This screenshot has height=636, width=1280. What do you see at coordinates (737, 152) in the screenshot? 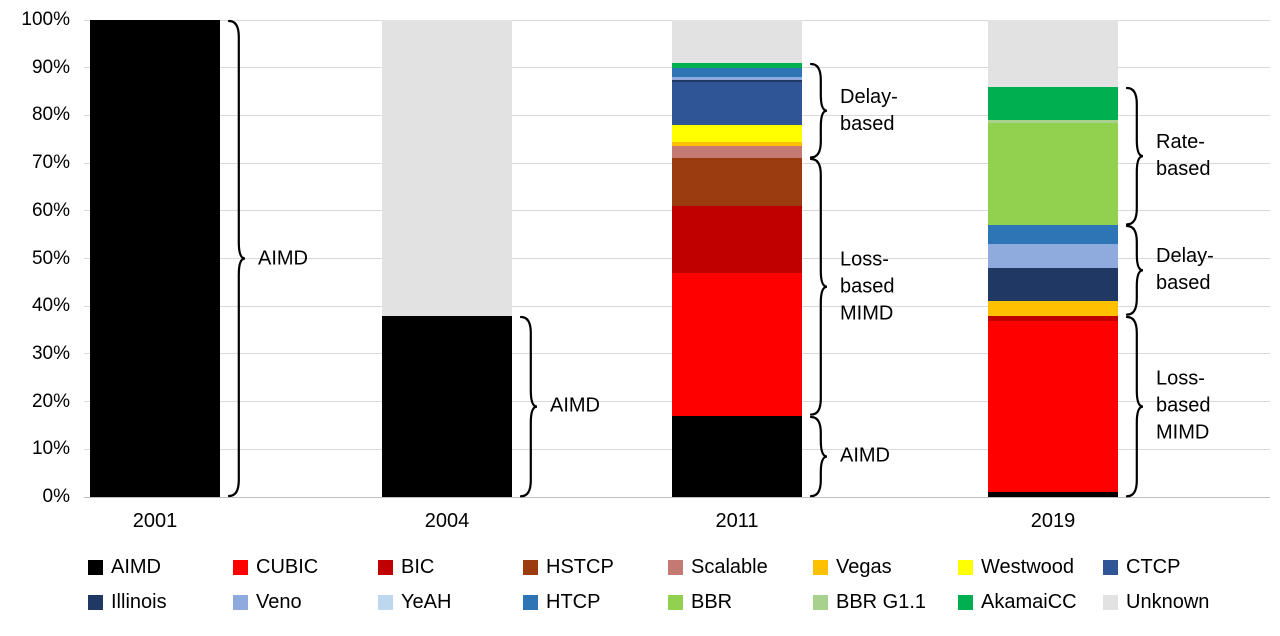
I see `segment-2011-scalable` at bounding box center [737, 152].